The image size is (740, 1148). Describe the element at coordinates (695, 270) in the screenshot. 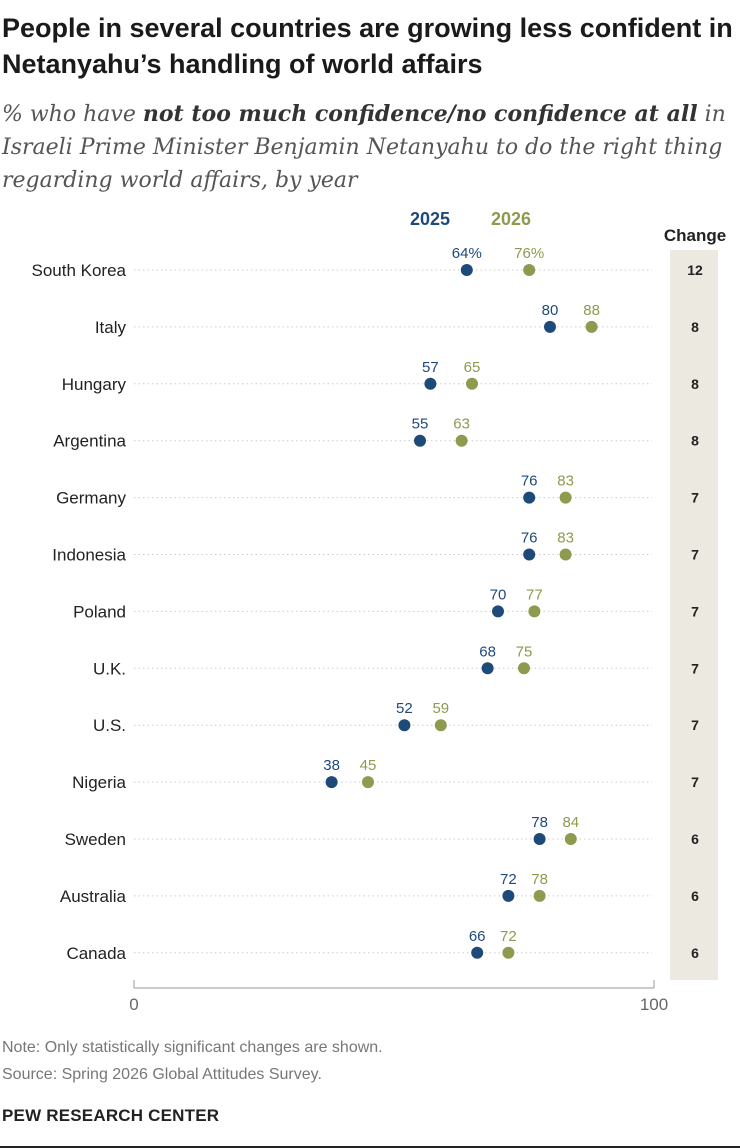

I see `change-value: 12` at that location.